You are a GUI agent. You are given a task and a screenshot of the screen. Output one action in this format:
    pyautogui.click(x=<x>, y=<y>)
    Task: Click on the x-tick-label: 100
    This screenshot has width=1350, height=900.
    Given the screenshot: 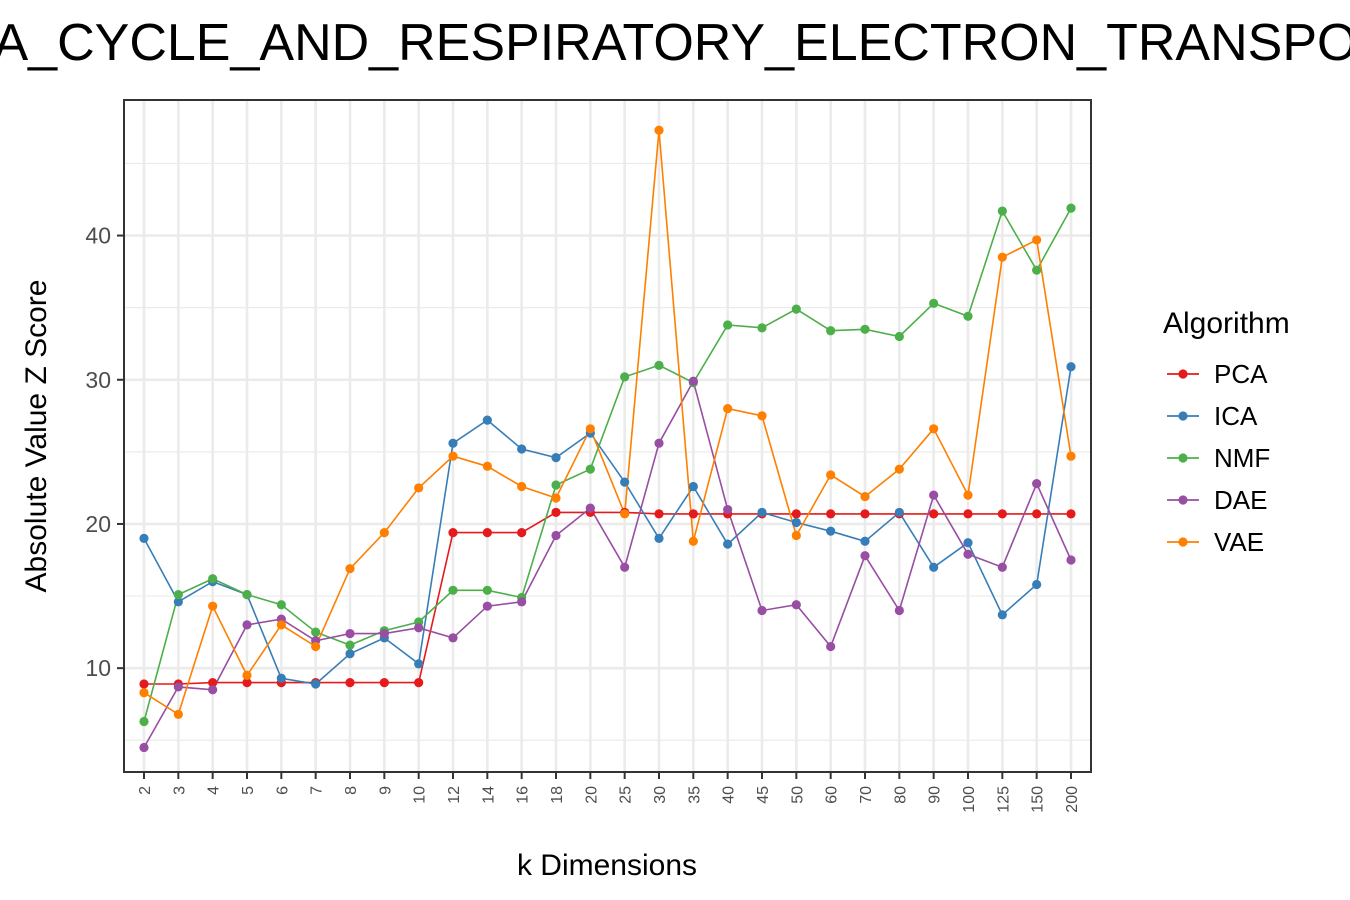 What is the action you would take?
    pyautogui.click(x=969, y=799)
    